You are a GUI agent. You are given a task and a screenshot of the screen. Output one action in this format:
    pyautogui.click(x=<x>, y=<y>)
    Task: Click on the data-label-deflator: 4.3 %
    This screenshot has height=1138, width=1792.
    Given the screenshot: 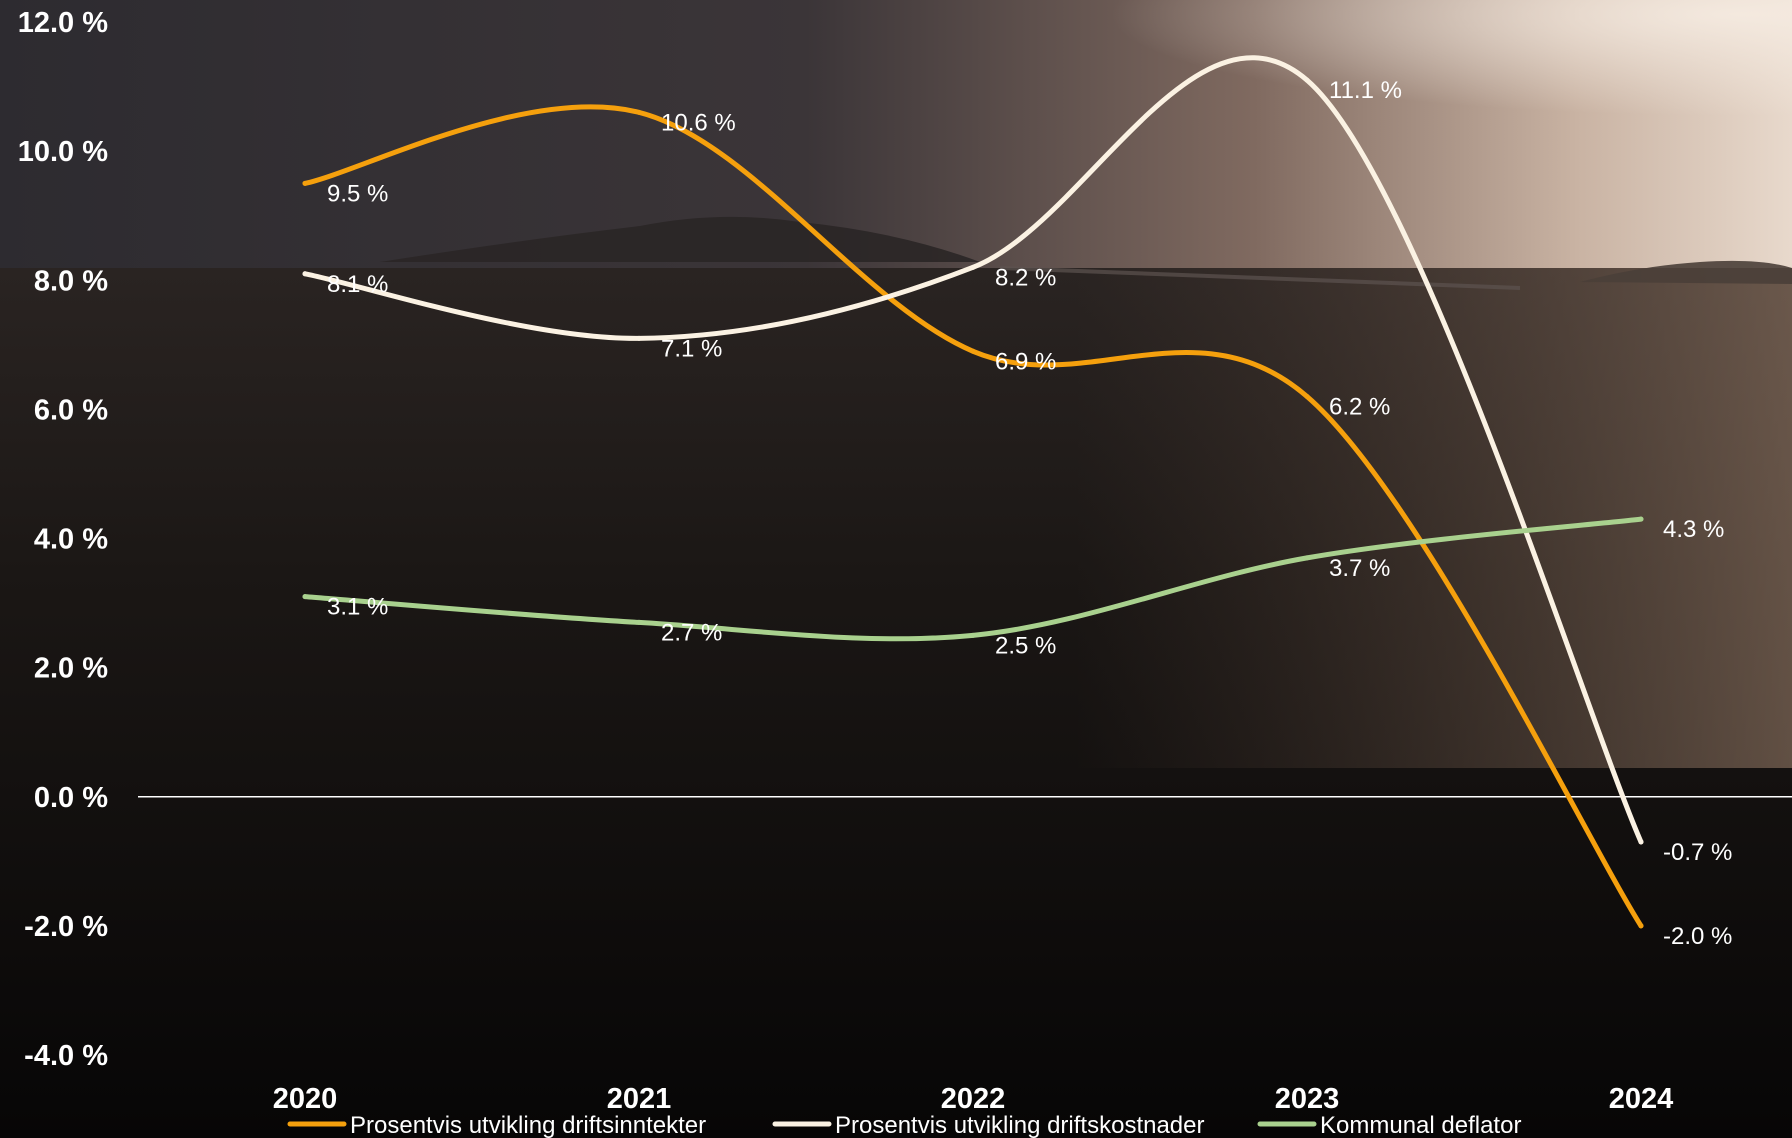 What is the action you would take?
    pyautogui.click(x=1693, y=529)
    